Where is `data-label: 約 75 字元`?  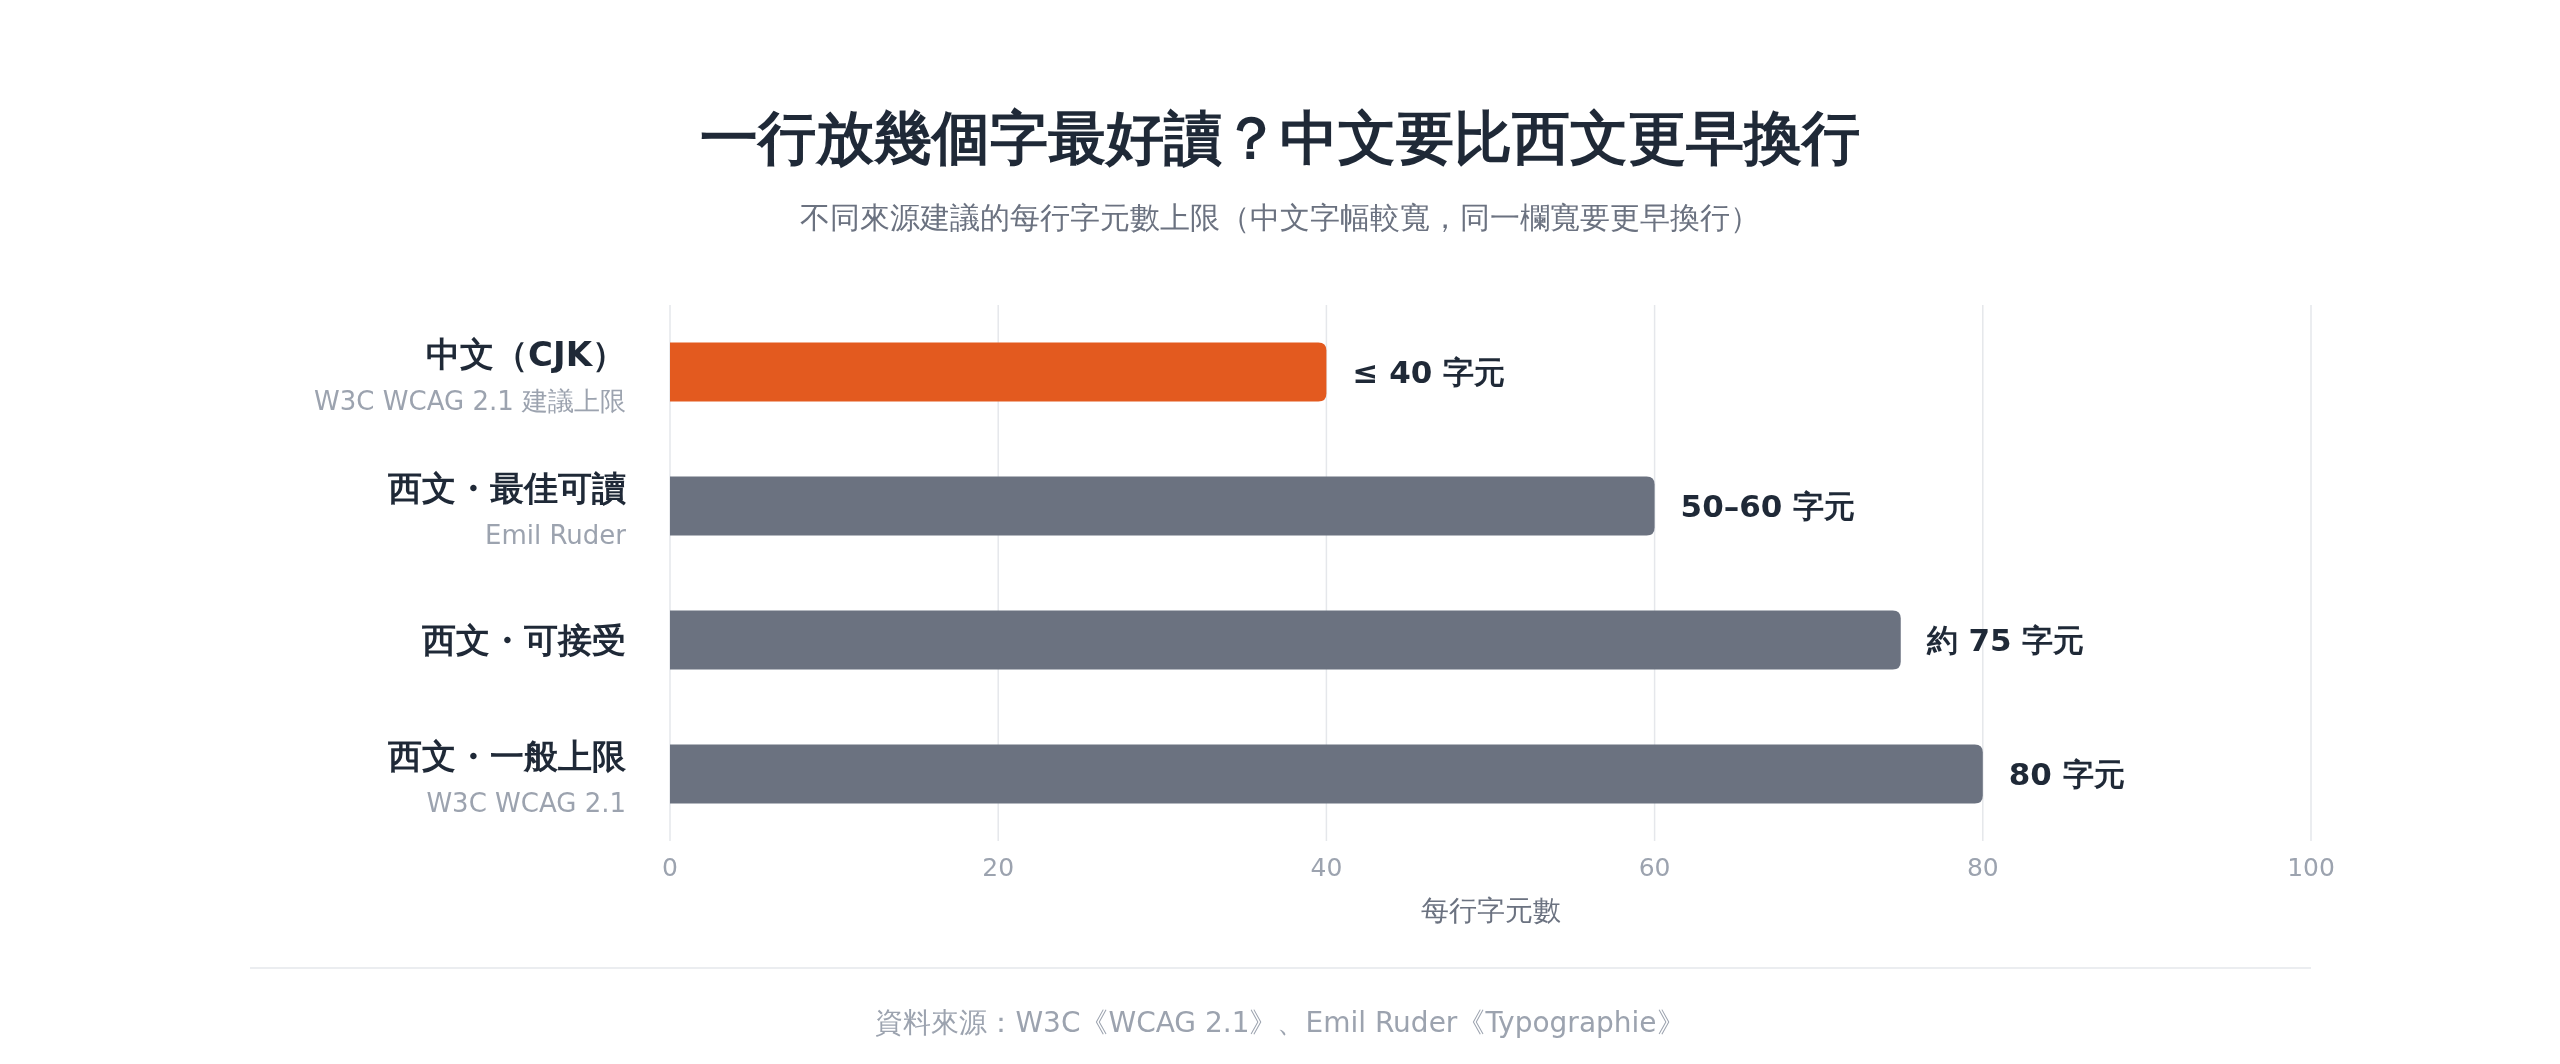 data-label: 約 75 字元 is located at coordinates (2005, 640).